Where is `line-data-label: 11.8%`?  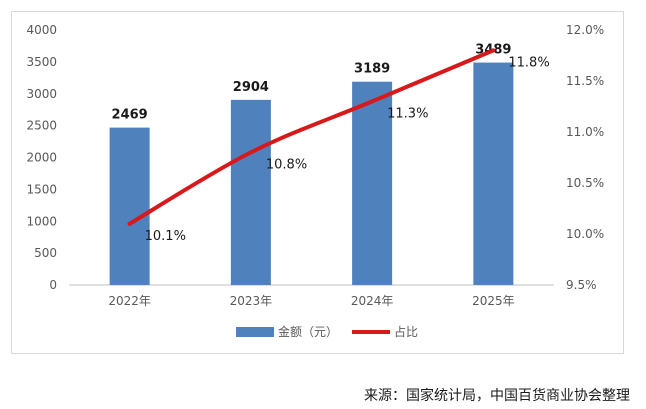 line-data-label: 11.8% is located at coordinates (528, 62).